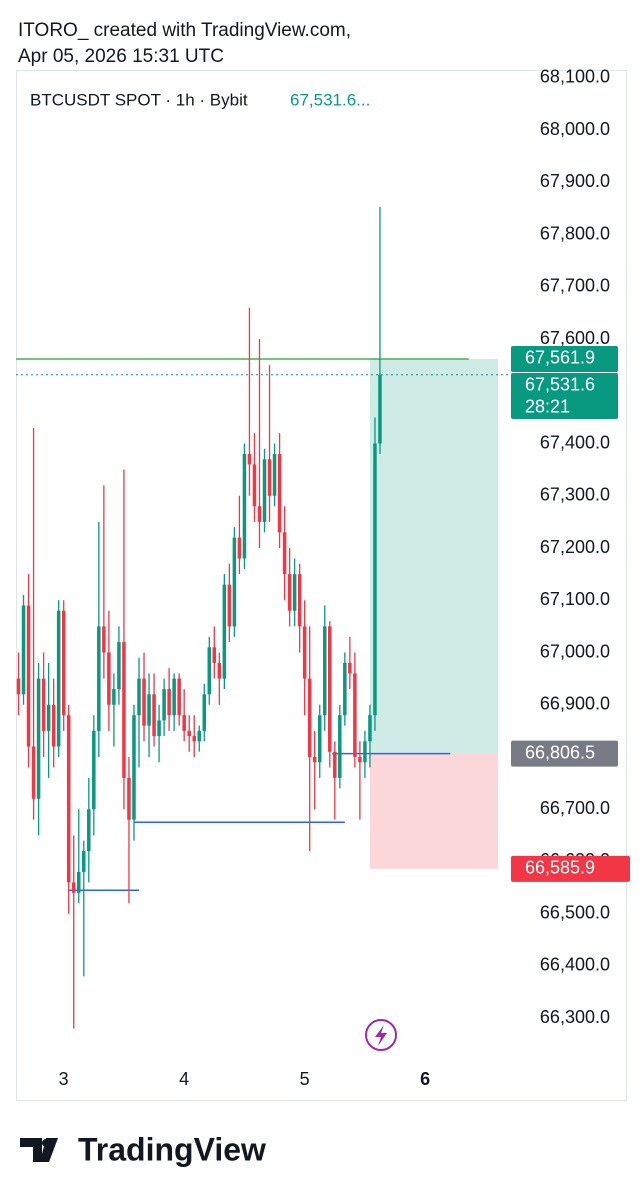 Image resolution: width=643 pixels, height=1204 pixels. What do you see at coordinates (433, 556) in the screenshot?
I see `profit-zone` at bounding box center [433, 556].